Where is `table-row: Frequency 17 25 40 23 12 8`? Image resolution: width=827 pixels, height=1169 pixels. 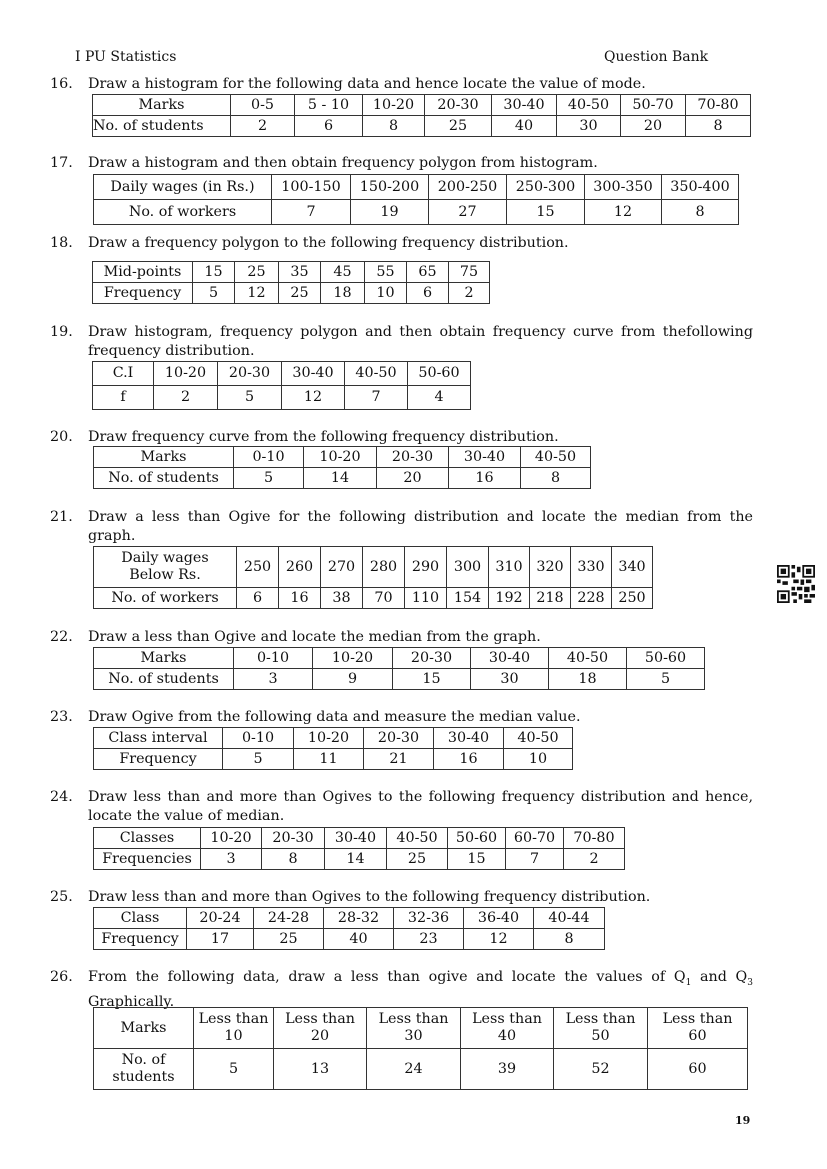 table-row: Frequency 17 25 40 23 12 8 is located at coordinates (349, 939).